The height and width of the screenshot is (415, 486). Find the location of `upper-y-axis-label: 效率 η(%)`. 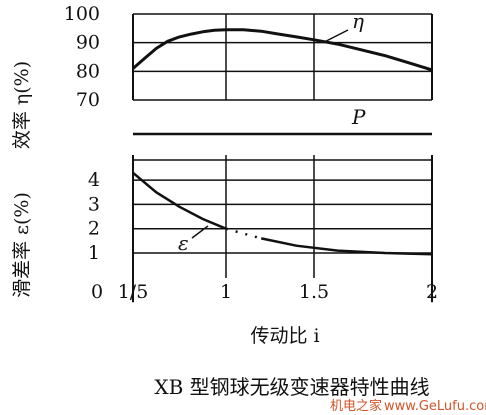

upper-y-axis-label: 效率 η(%) is located at coordinates (22, 105).